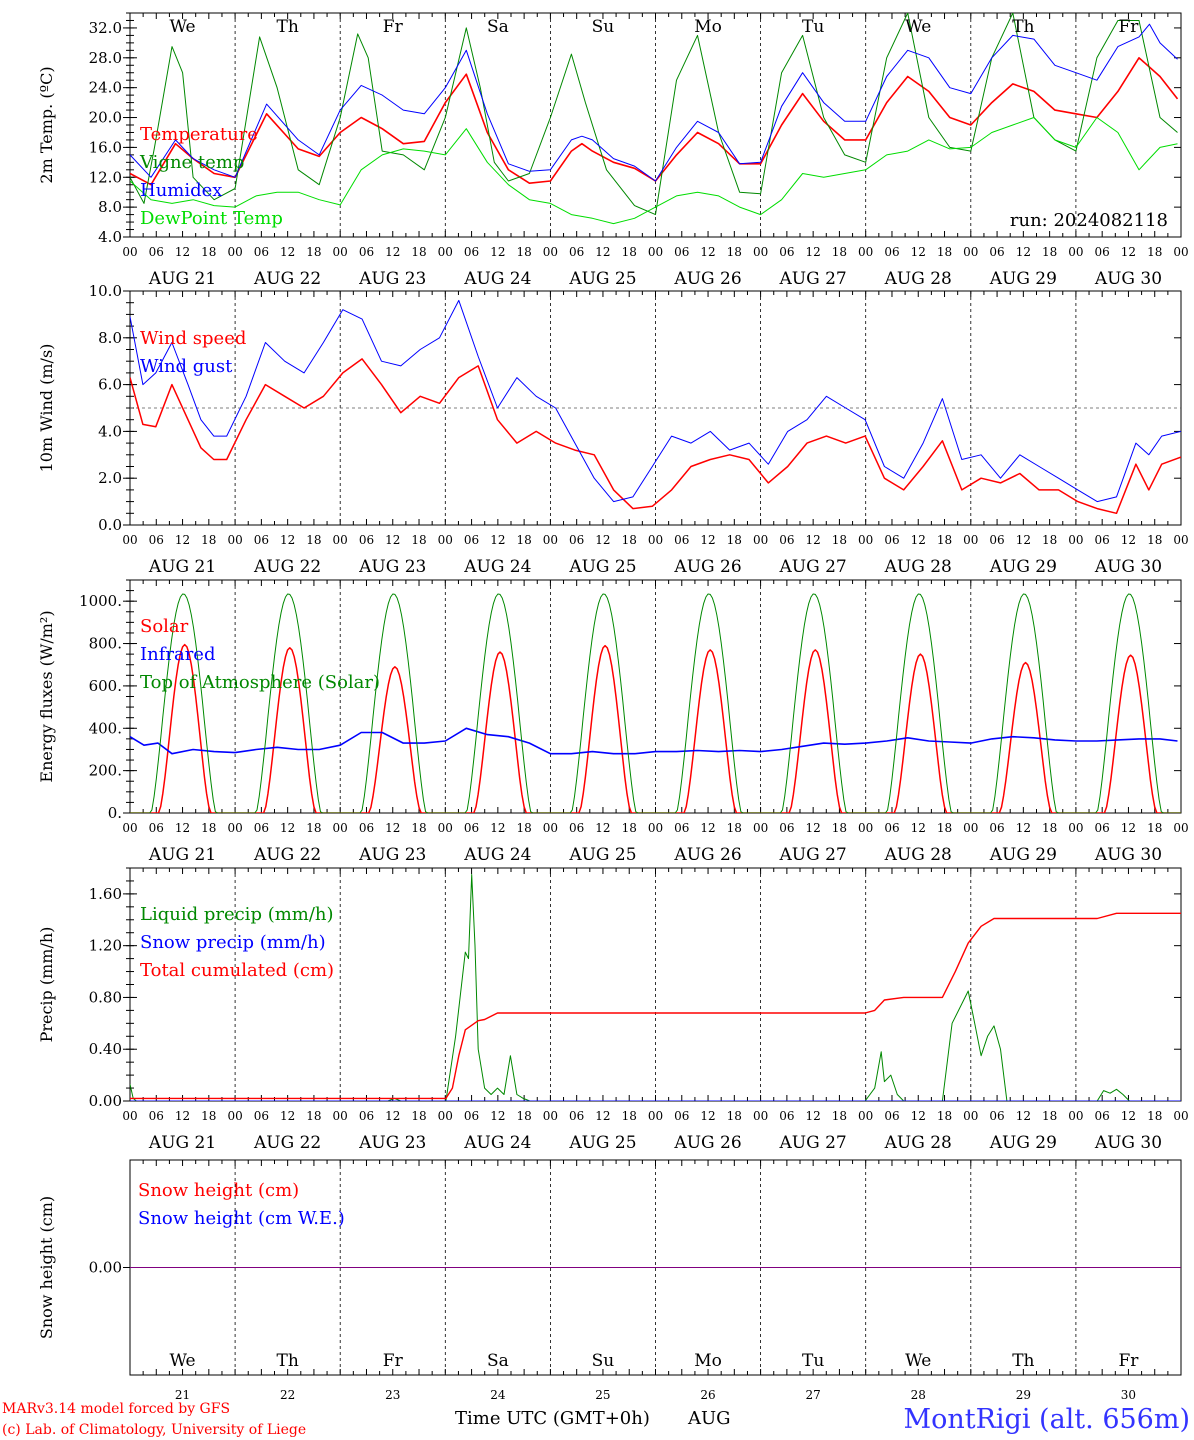 The height and width of the screenshot is (1440, 1194). I want to click on y-tick-label: 4.0, so click(110, 237).